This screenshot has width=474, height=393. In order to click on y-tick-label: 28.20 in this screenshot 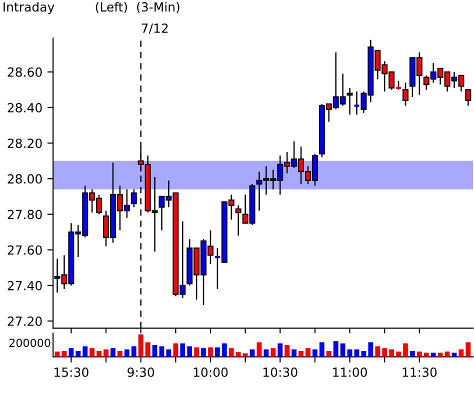, I will do `click(25, 143)`.